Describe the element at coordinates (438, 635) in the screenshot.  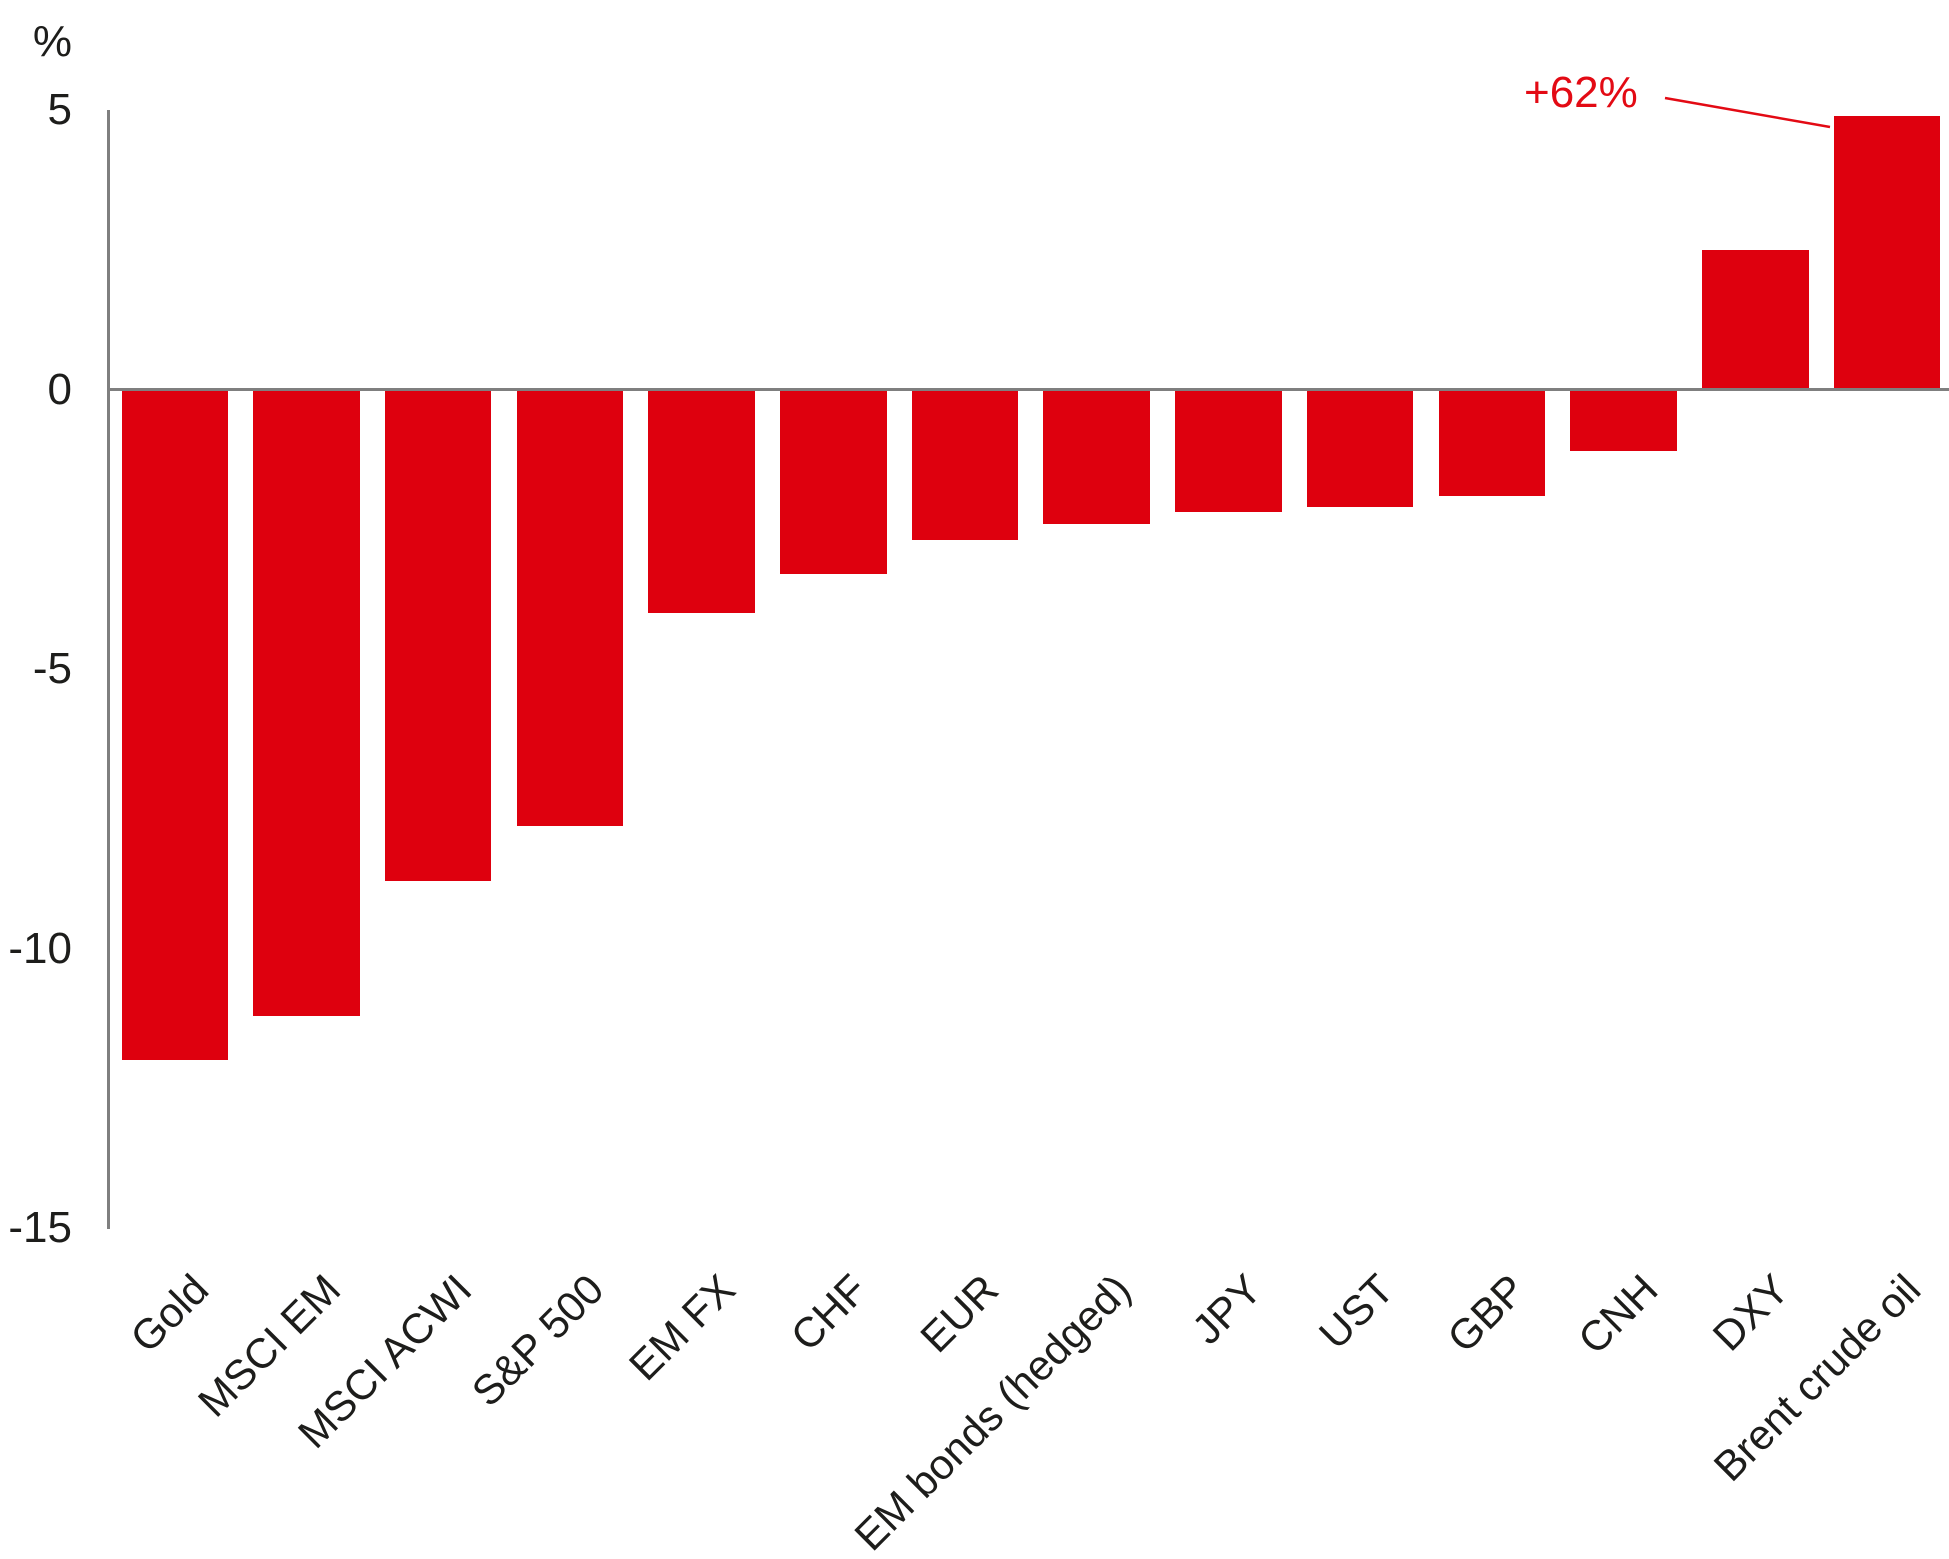
I see `bar-msci-acwi` at that location.